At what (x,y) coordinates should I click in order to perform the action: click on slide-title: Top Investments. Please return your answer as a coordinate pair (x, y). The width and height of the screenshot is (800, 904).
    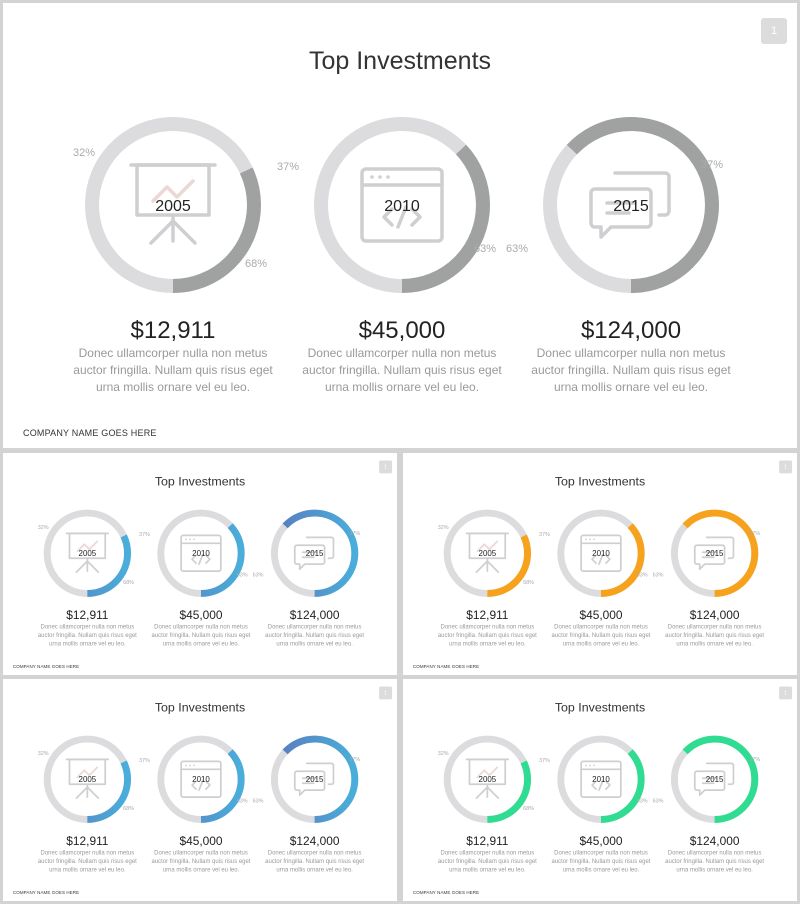
    Looking at the image, I should click on (200, 707).